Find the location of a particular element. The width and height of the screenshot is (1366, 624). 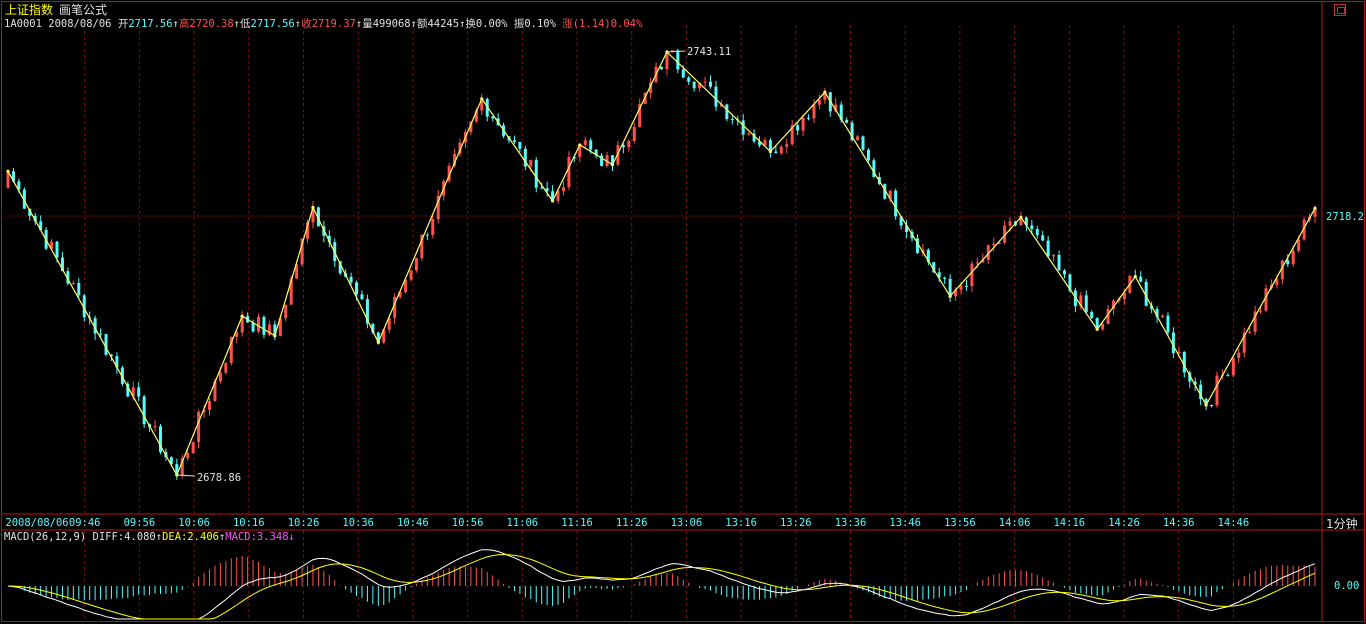

dea-label: DEA: is located at coordinates (175, 537).